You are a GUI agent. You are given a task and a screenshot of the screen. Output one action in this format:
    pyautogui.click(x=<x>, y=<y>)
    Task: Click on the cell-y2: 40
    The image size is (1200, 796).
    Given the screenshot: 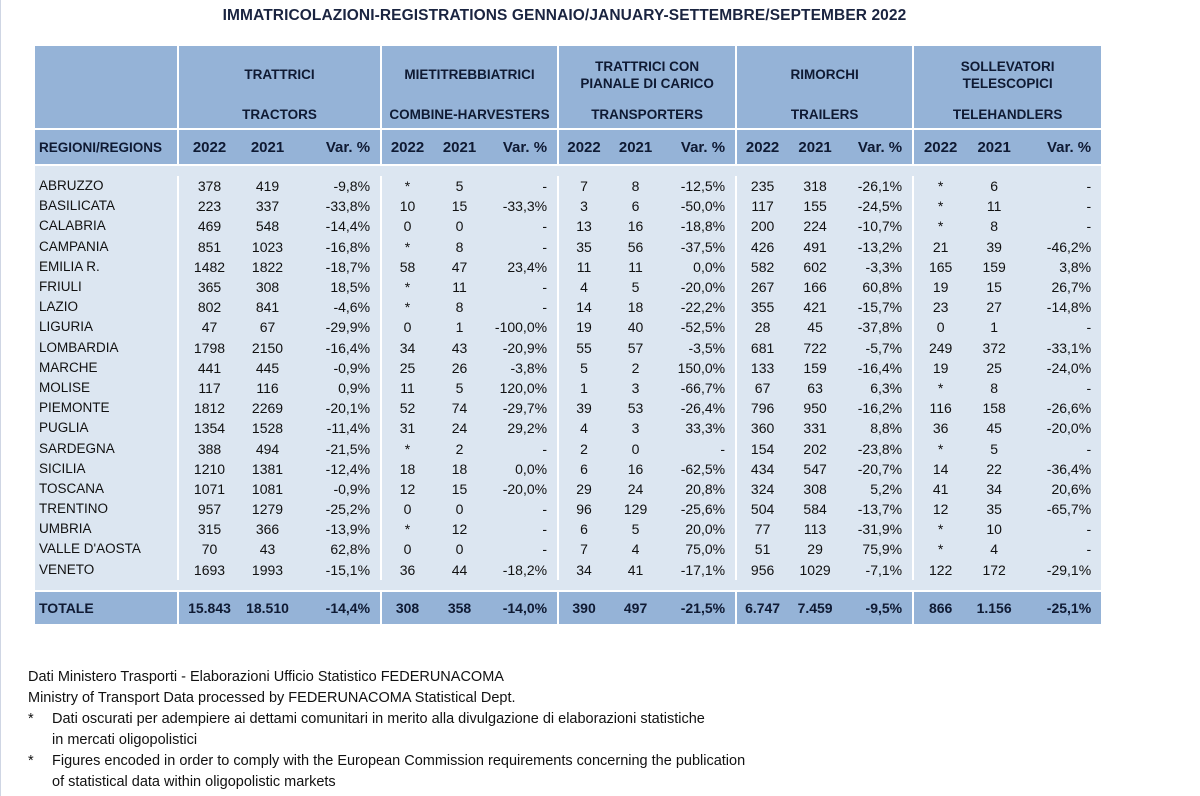 What is the action you would take?
    pyautogui.click(x=636, y=327)
    